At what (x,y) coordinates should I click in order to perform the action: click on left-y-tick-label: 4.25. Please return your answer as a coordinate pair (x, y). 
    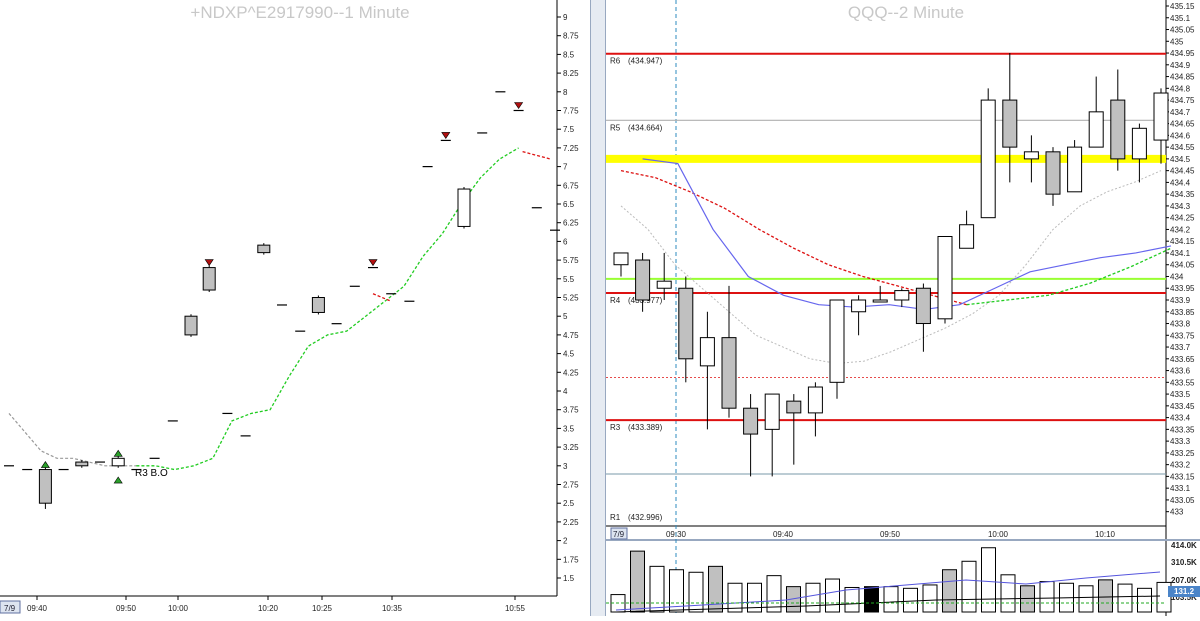
    Looking at the image, I should click on (571, 372).